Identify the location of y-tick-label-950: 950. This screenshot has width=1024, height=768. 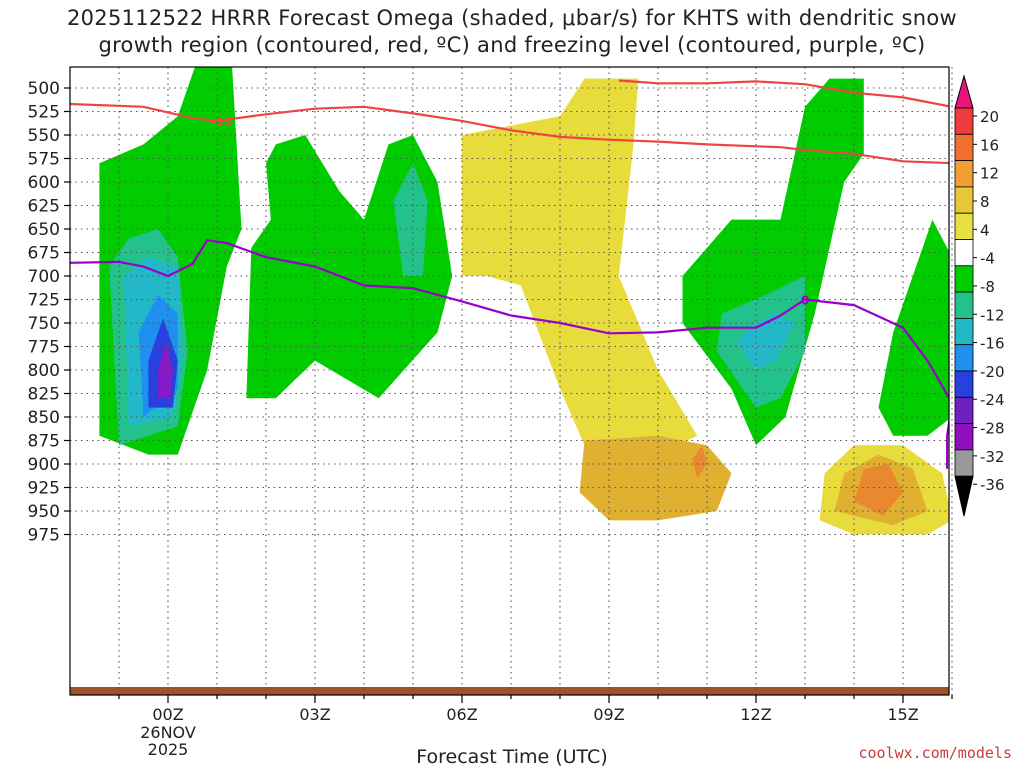
(44, 512).